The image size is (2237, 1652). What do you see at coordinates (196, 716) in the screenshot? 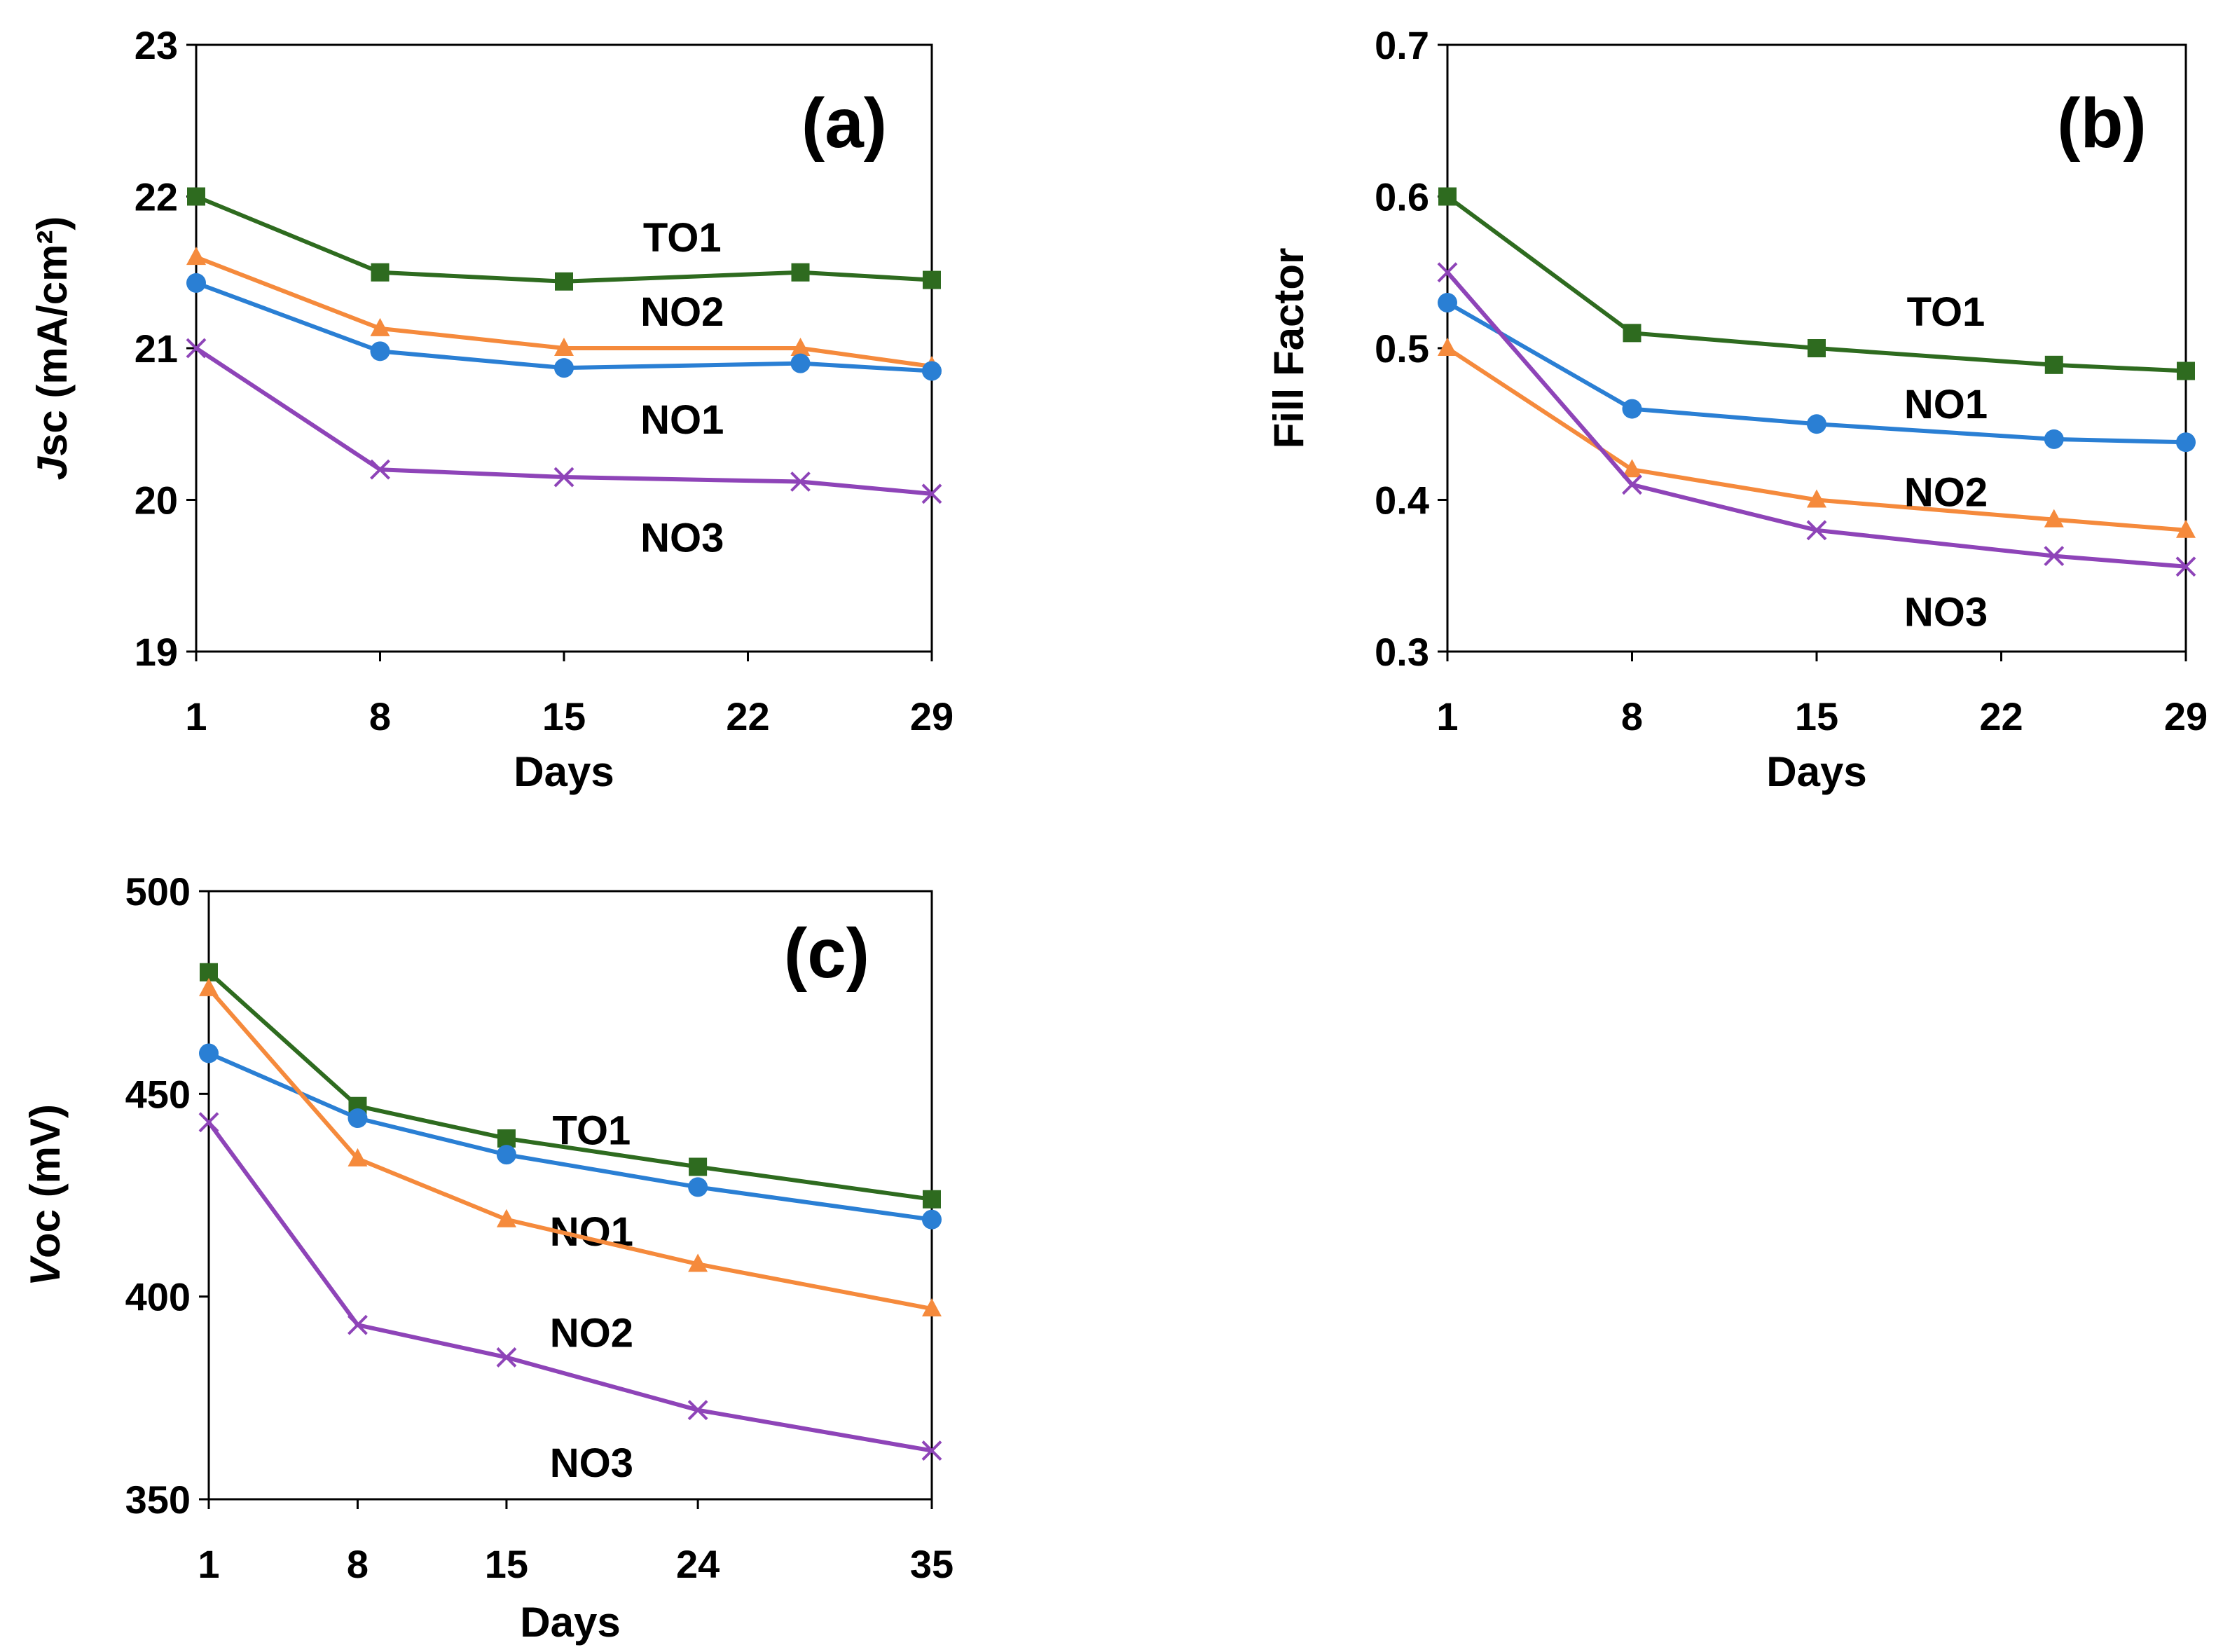
I see `panel-a-x-tick-label: 1` at bounding box center [196, 716].